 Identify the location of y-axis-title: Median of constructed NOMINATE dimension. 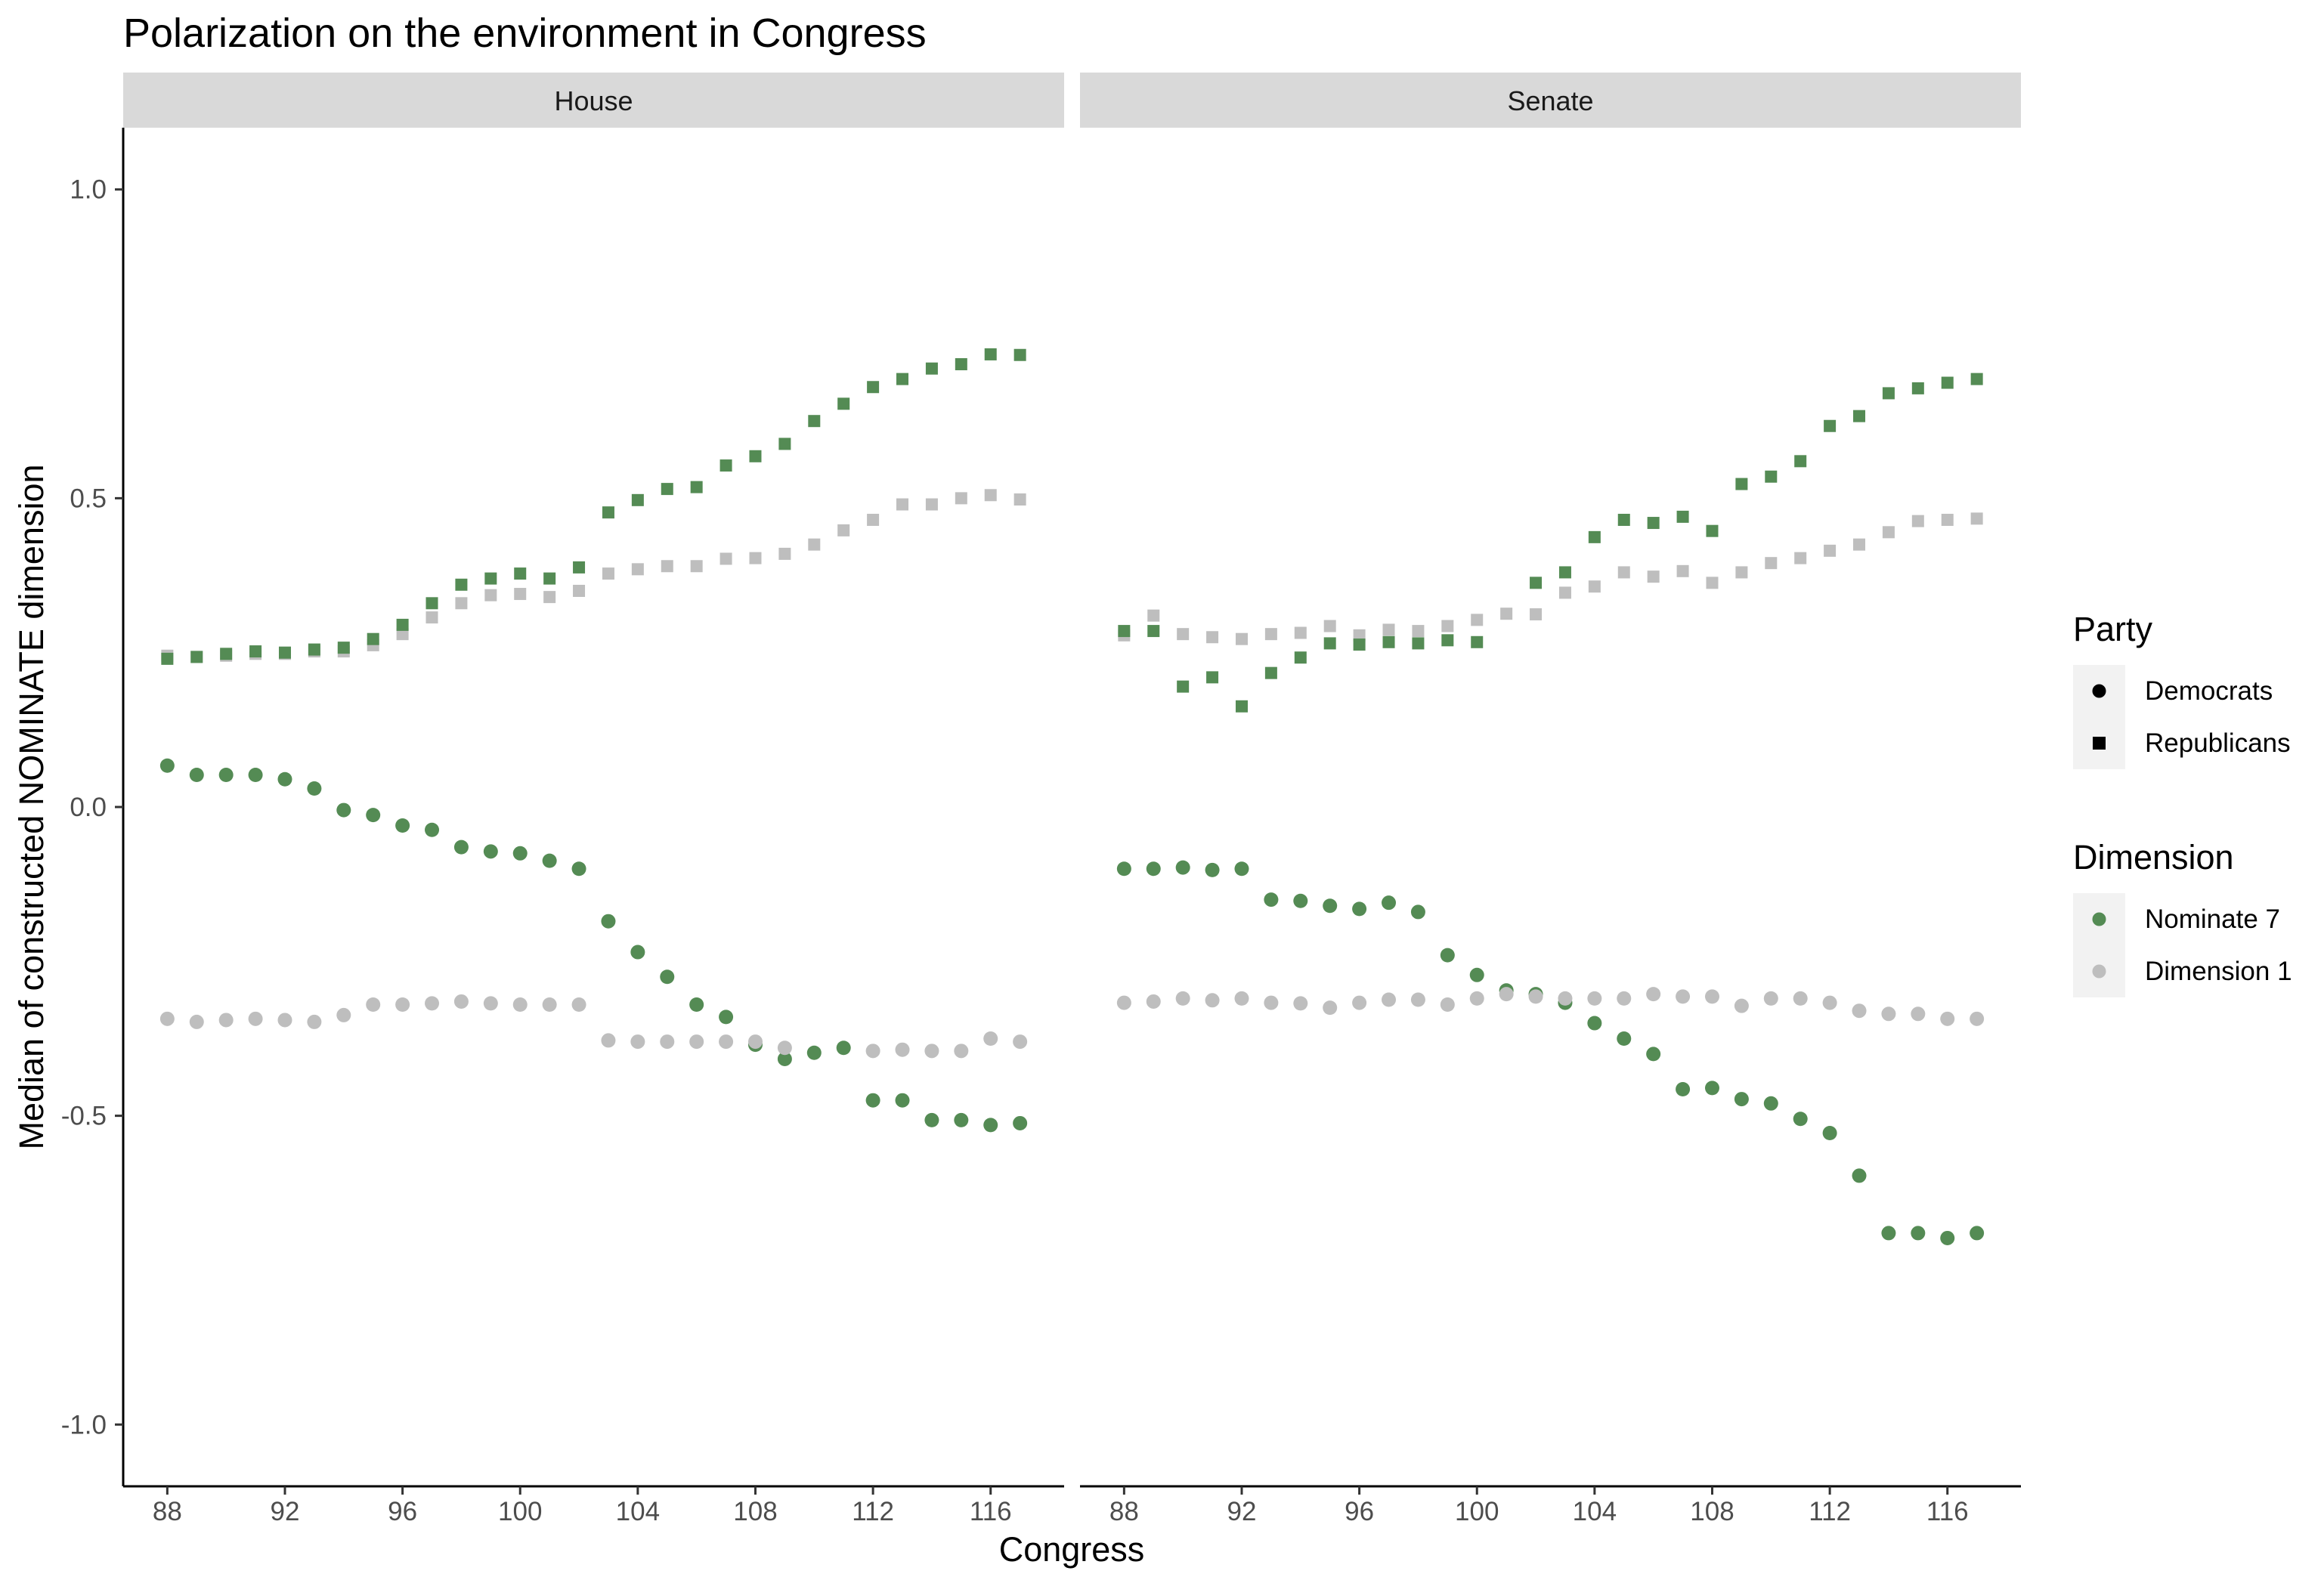
(31, 806).